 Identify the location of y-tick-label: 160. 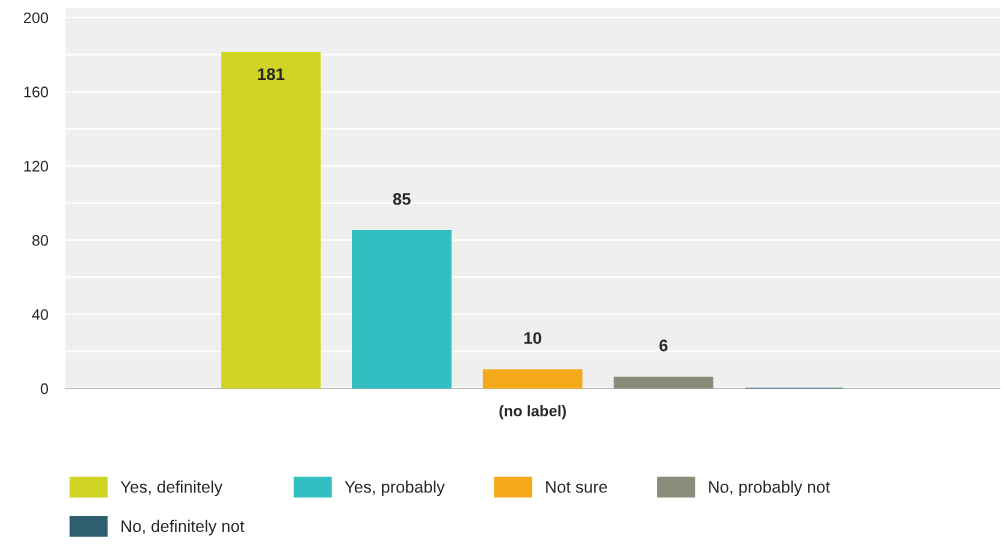
(36, 92).